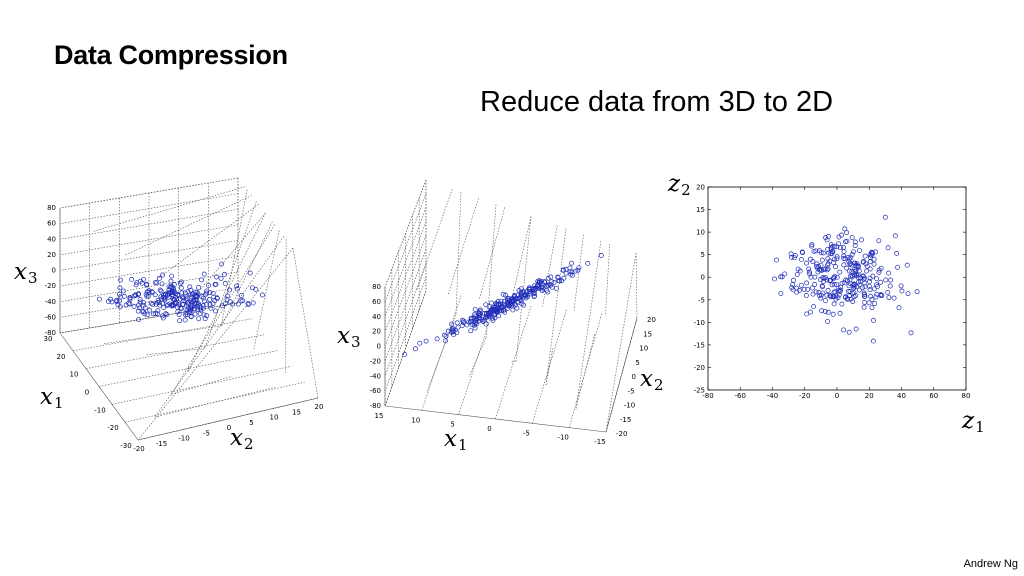  Describe the element at coordinates (526, 433) in the screenshot. I see `x1-tick-label: -5` at that location.